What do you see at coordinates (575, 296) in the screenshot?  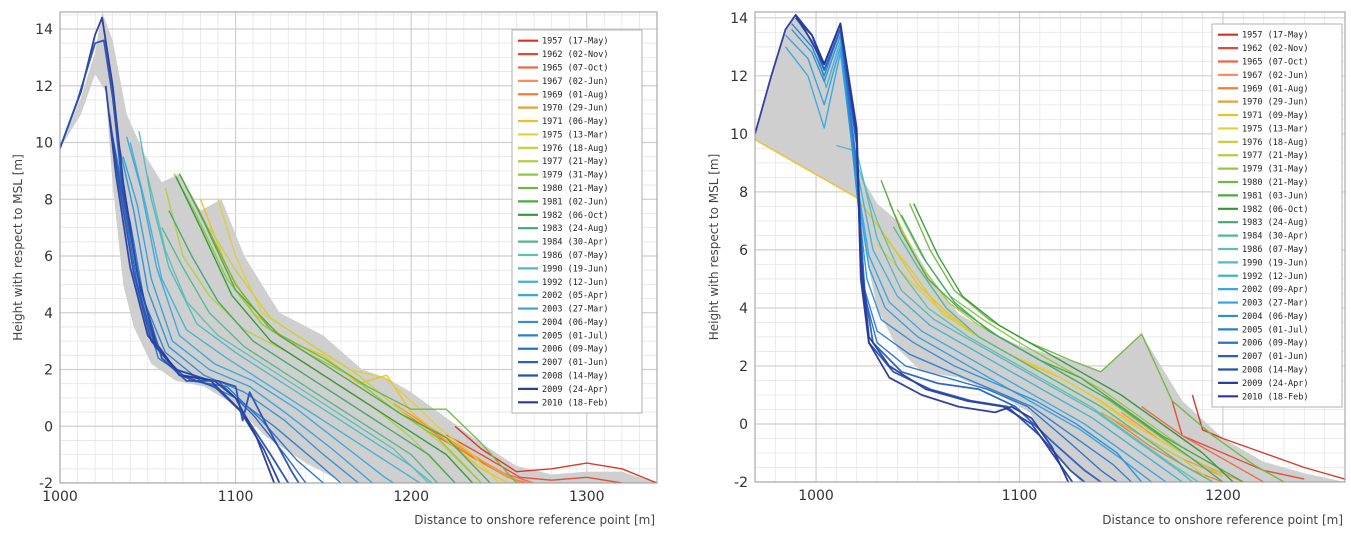 I see `legend-entry: 2002 (05-Apr)` at bounding box center [575, 296].